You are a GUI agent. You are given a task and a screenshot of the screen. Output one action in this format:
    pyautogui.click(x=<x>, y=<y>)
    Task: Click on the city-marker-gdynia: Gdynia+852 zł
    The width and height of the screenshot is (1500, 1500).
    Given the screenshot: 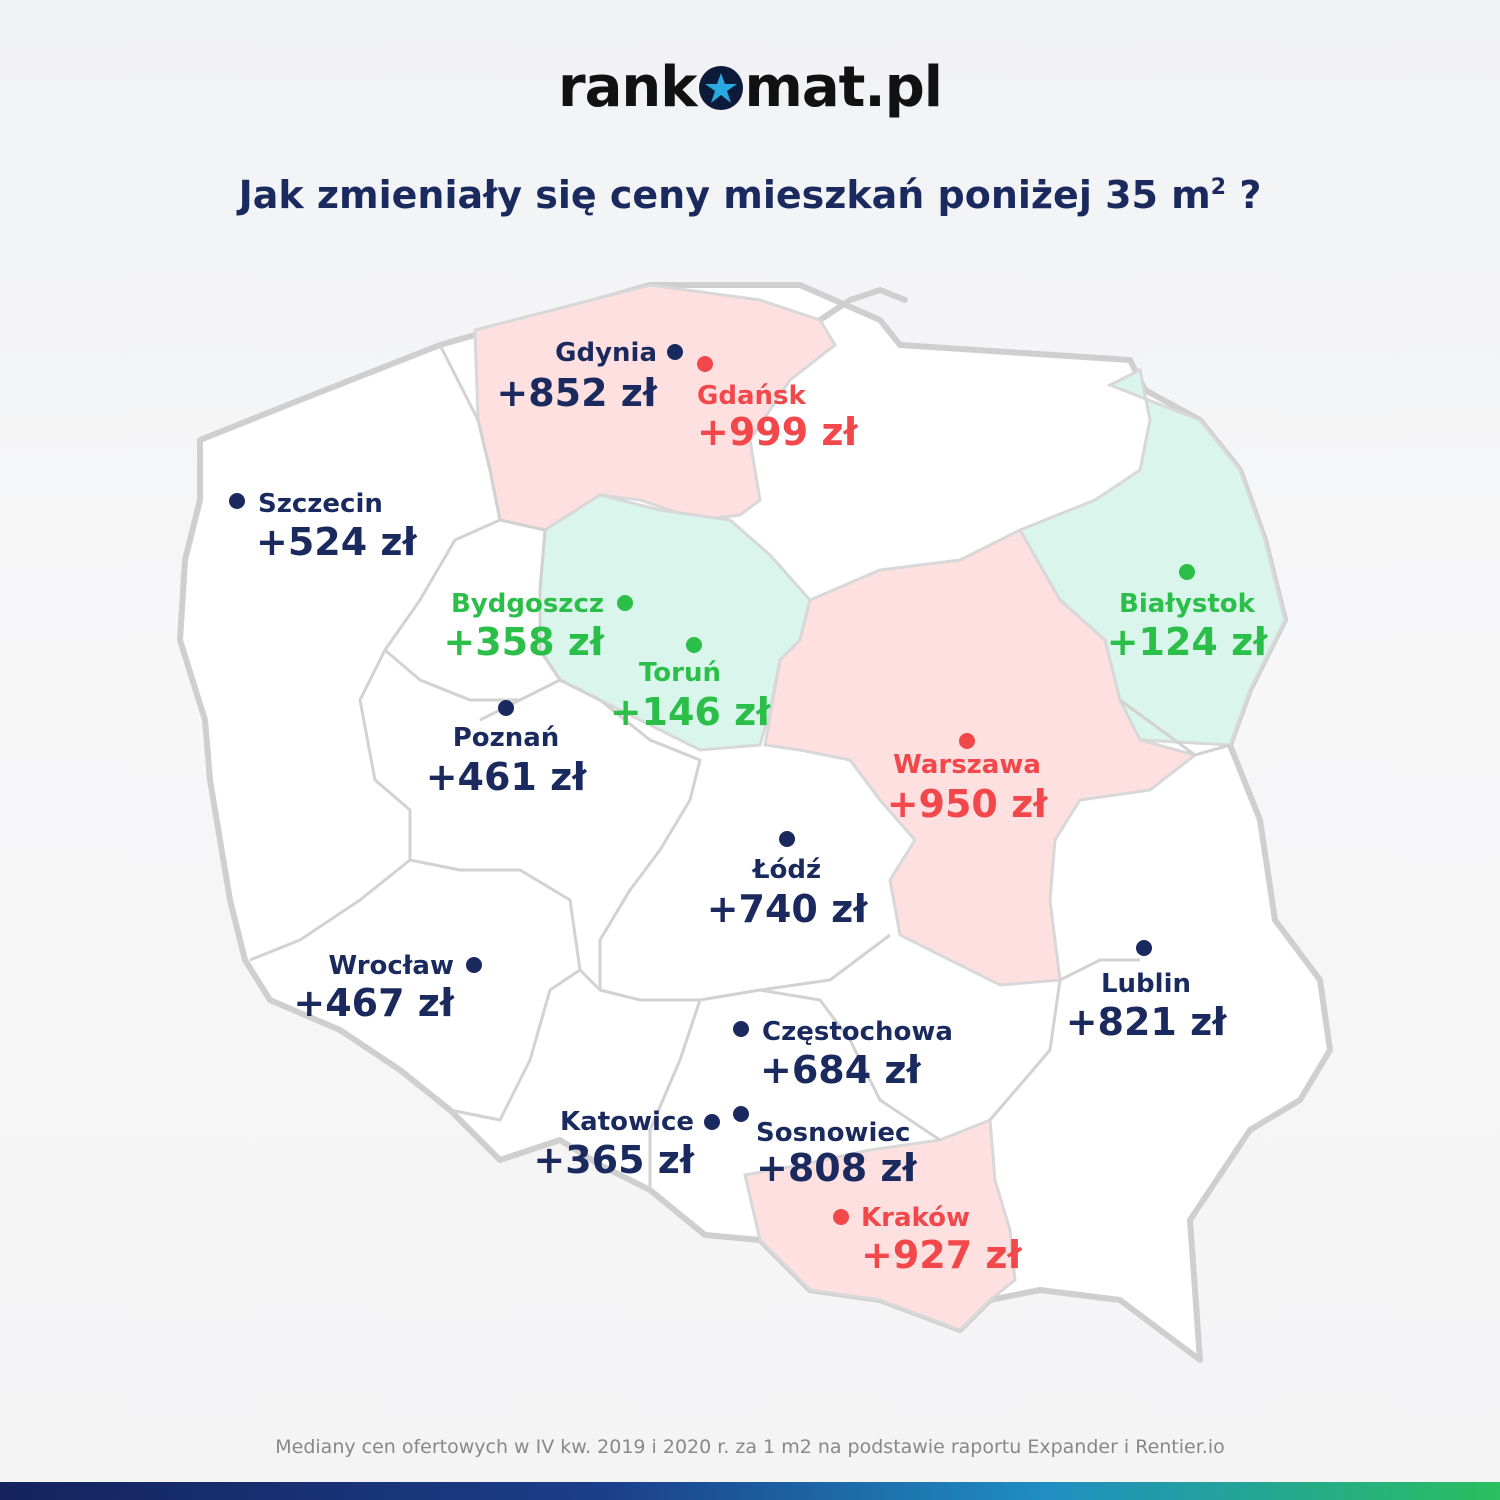 What is the action you would take?
    pyautogui.click(x=589, y=376)
    